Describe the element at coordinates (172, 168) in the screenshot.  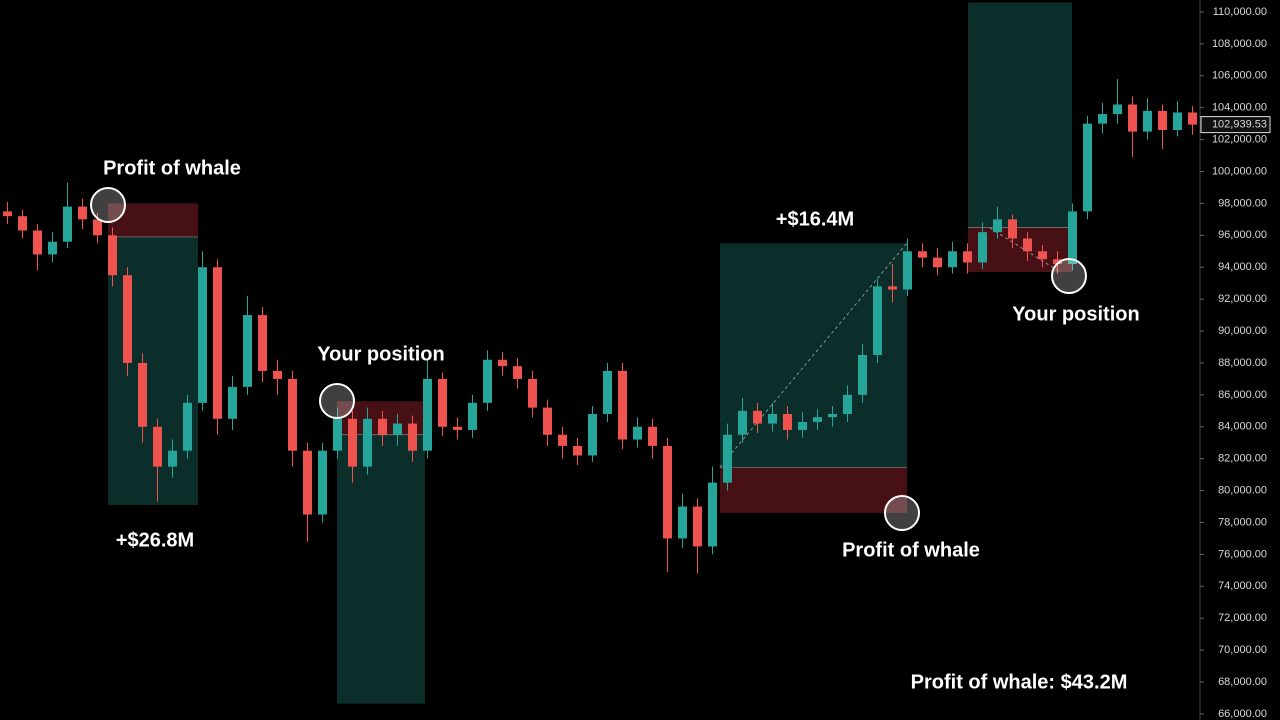
I see `annotation: Profit of whale` at that location.